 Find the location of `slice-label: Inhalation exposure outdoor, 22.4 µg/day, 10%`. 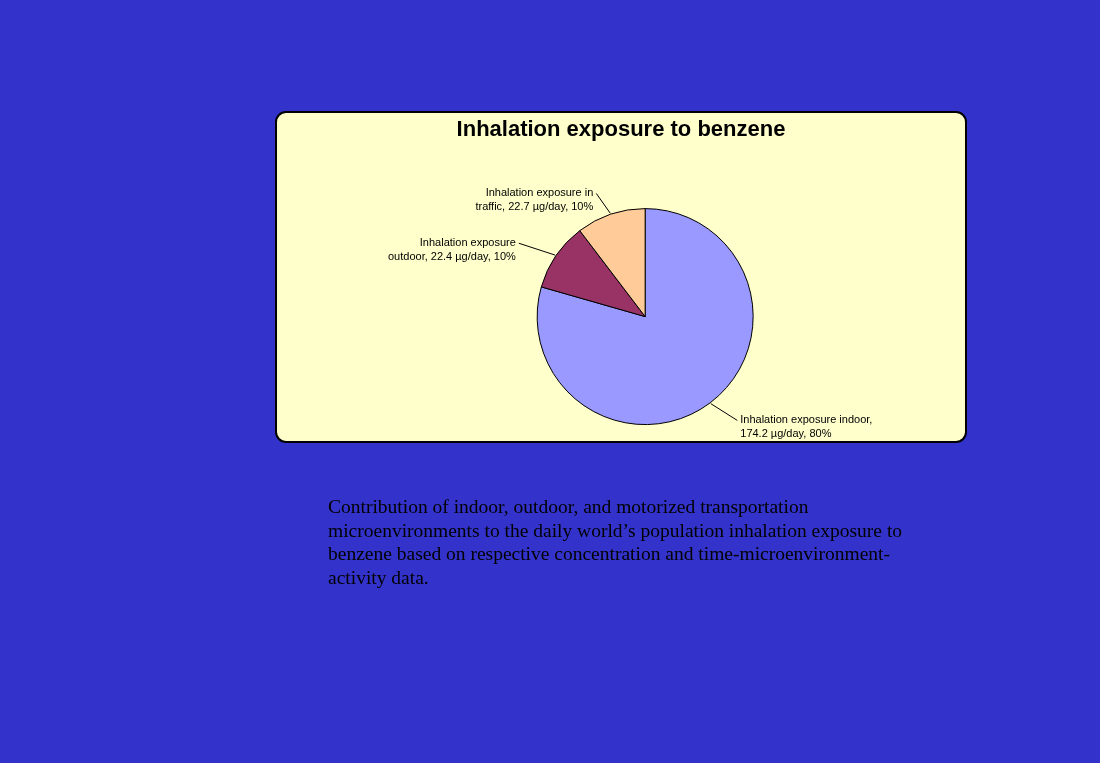

slice-label: Inhalation exposure outdoor, 22.4 µg/day, 10% is located at coordinates (452, 249).